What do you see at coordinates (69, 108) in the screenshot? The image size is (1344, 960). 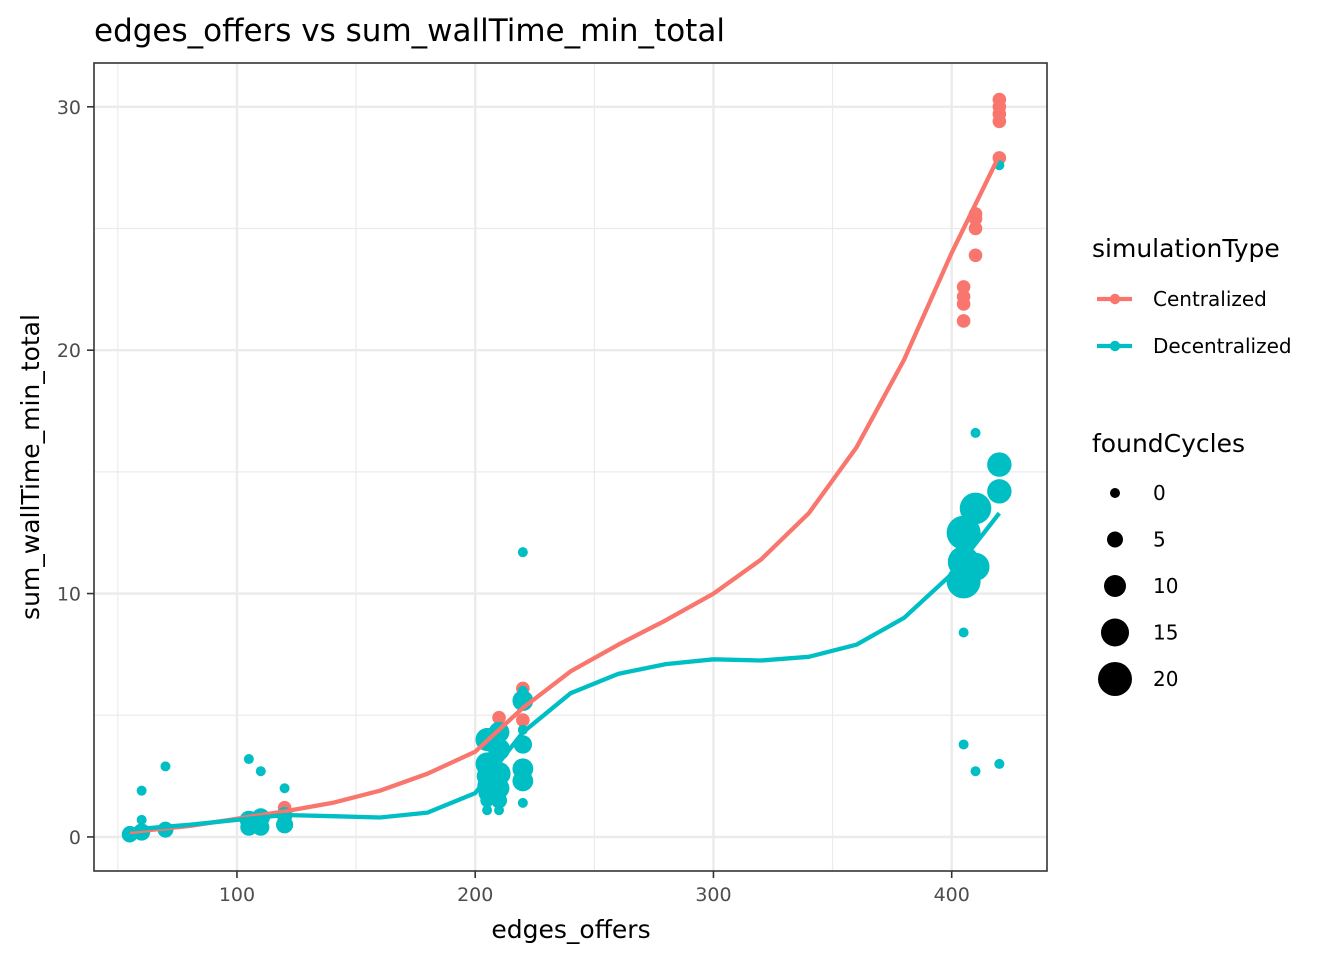 I see `y-tick-label: 30` at bounding box center [69, 108].